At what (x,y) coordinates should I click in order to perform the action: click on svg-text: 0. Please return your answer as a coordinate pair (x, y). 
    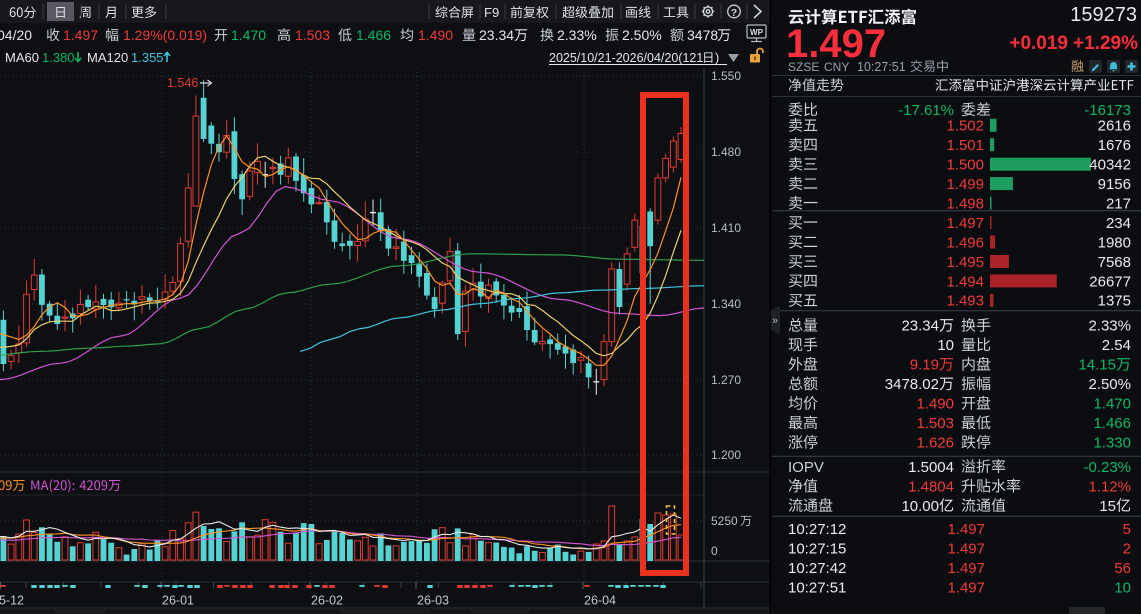
    Looking at the image, I should click on (714, 551).